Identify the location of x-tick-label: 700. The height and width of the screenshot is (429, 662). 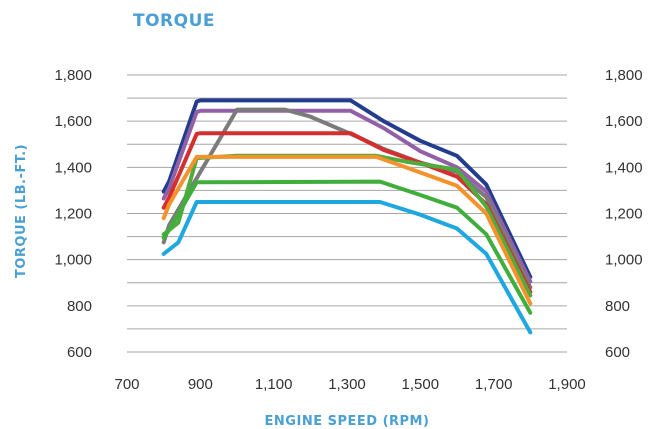
(126, 384).